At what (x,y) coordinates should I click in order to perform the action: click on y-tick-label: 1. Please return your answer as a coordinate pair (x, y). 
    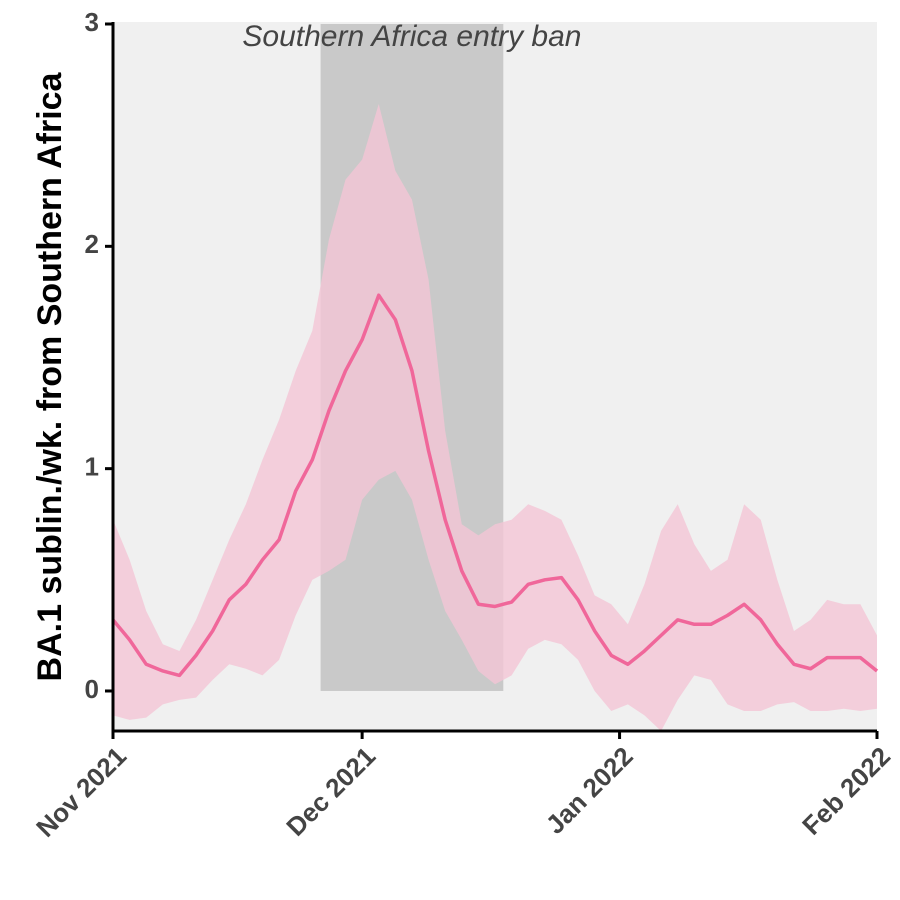
    Looking at the image, I should click on (92, 467).